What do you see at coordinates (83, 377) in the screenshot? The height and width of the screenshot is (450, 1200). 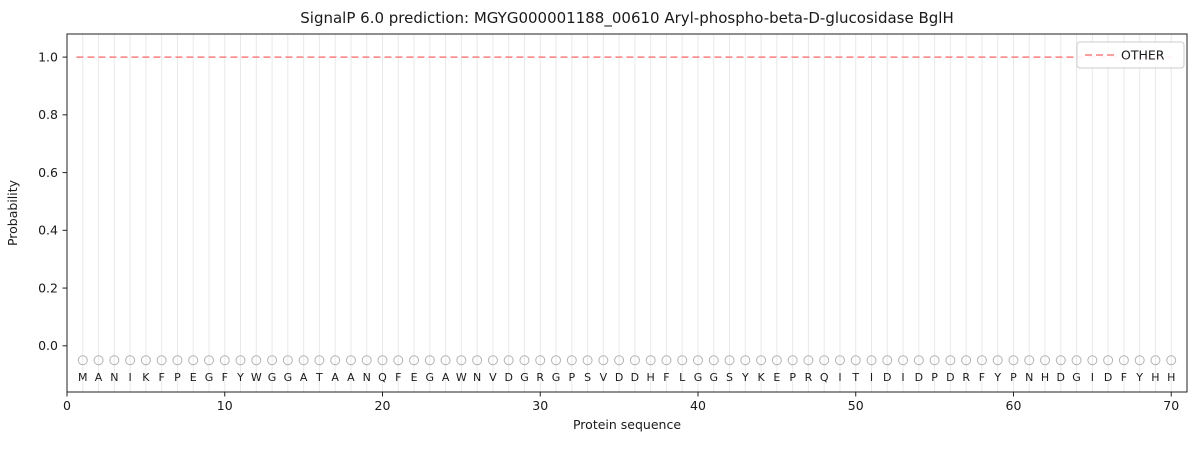 I see `sequence-letter: M` at bounding box center [83, 377].